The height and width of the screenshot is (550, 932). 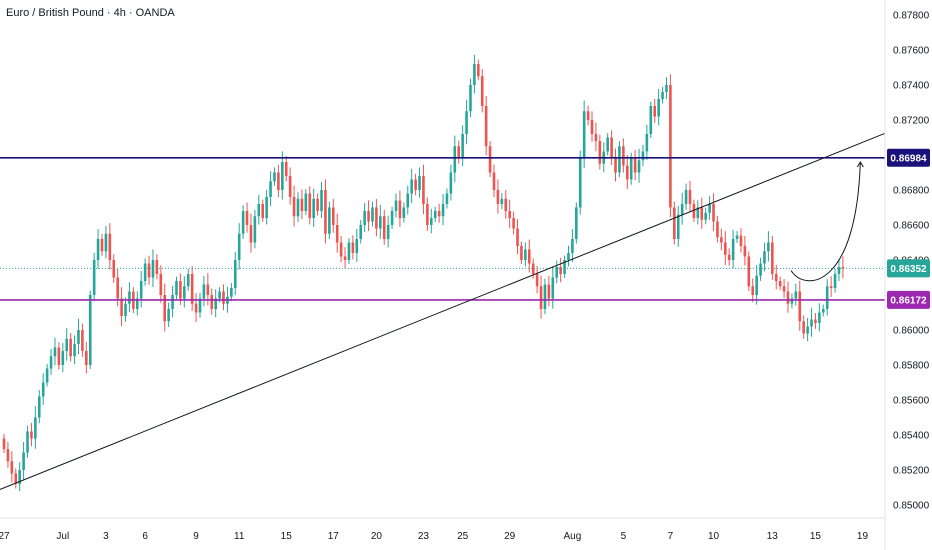 I want to click on current-price-badge: 0.86352, so click(x=908, y=268).